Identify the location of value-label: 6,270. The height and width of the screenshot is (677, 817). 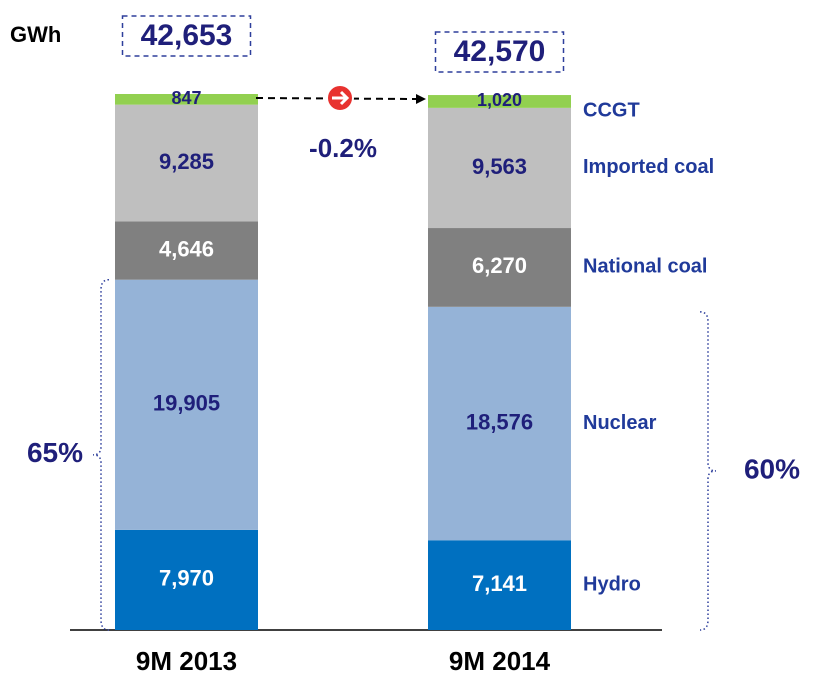
(499, 265).